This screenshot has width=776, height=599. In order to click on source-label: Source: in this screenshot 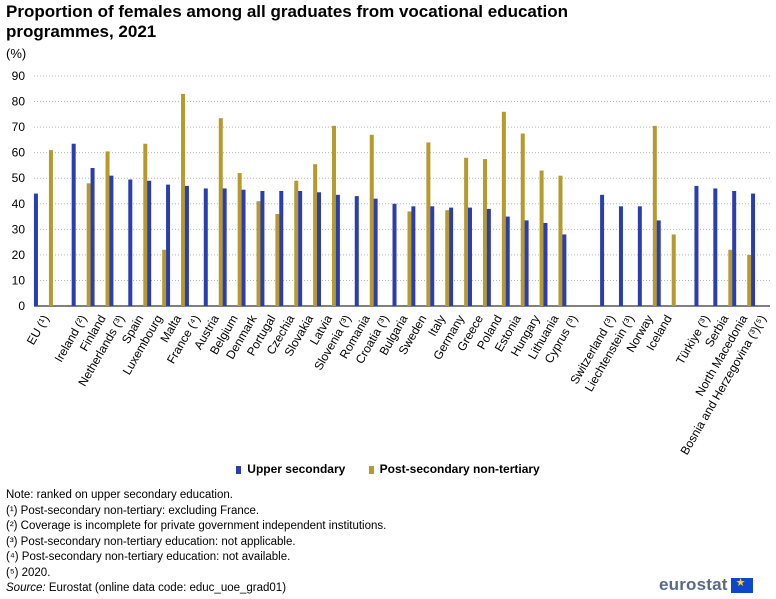, I will do `click(26, 588)`.